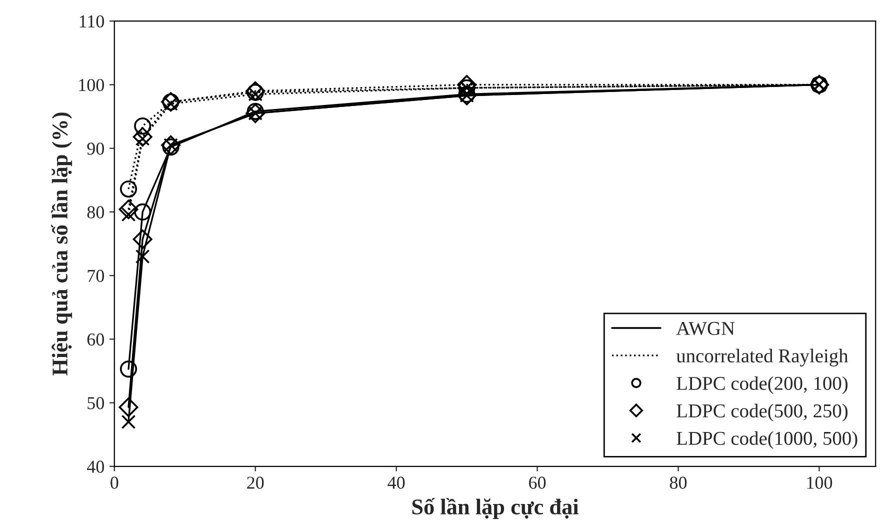  What do you see at coordinates (678, 482) in the screenshot?
I see `x-tick-label: 80` at bounding box center [678, 482].